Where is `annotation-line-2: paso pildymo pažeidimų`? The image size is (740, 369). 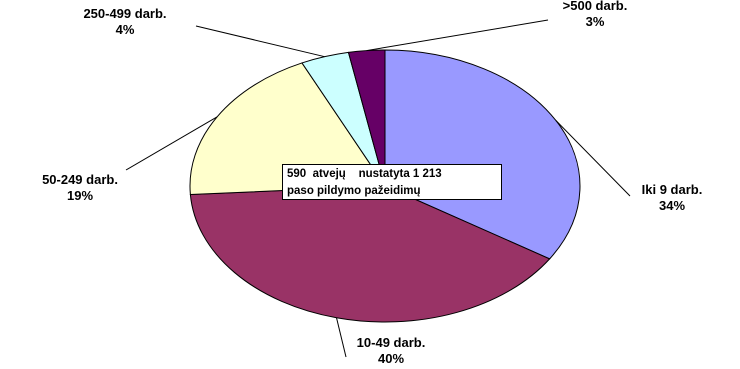 annotation-line-2: paso pildymo pažeidimų is located at coordinates (354, 191).